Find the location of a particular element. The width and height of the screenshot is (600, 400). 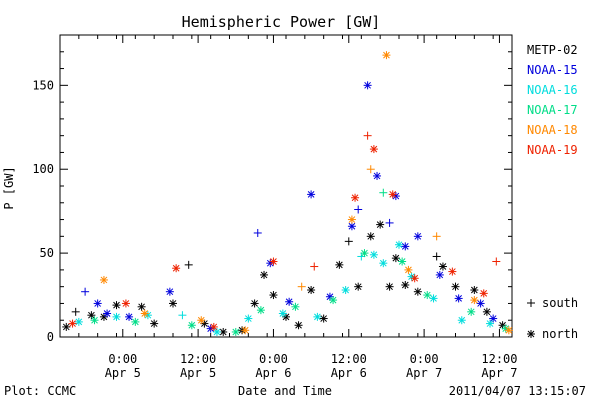

legend-item-noaa-15: NOAA-15 is located at coordinates (552, 70).